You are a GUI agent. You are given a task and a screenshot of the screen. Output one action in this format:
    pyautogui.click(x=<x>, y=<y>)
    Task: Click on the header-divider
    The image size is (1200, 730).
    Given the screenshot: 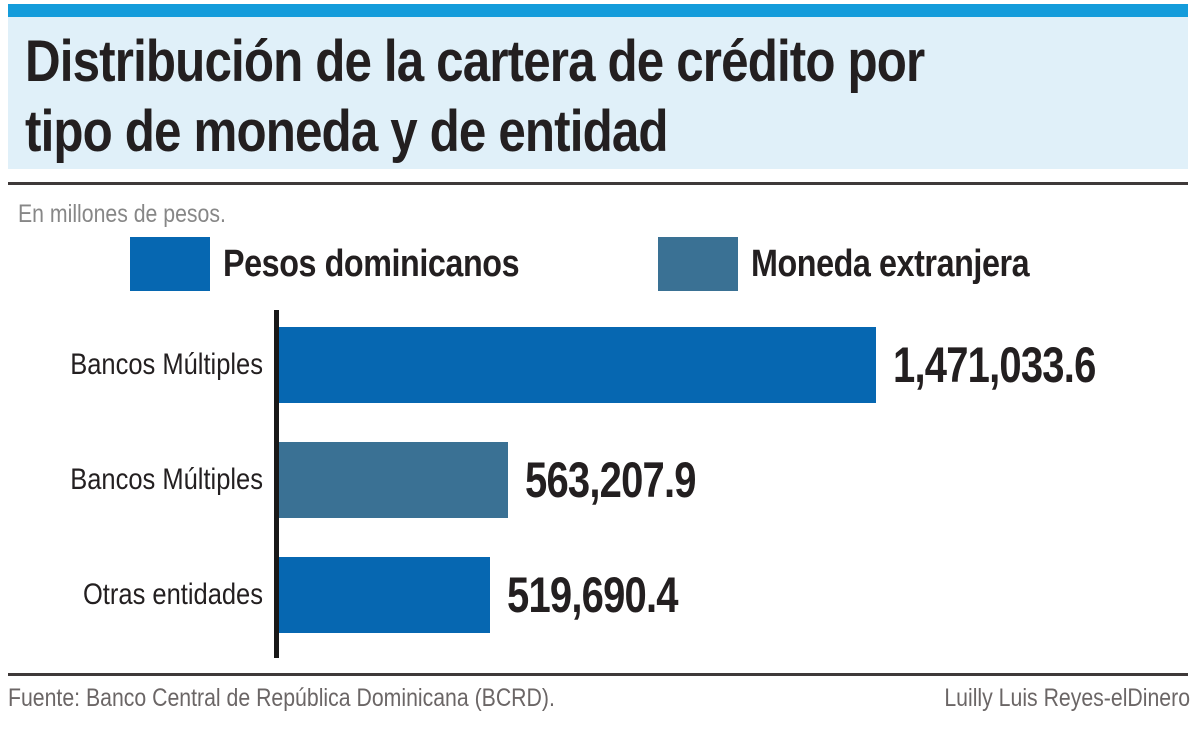 What is the action you would take?
    pyautogui.click(x=598, y=183)
    